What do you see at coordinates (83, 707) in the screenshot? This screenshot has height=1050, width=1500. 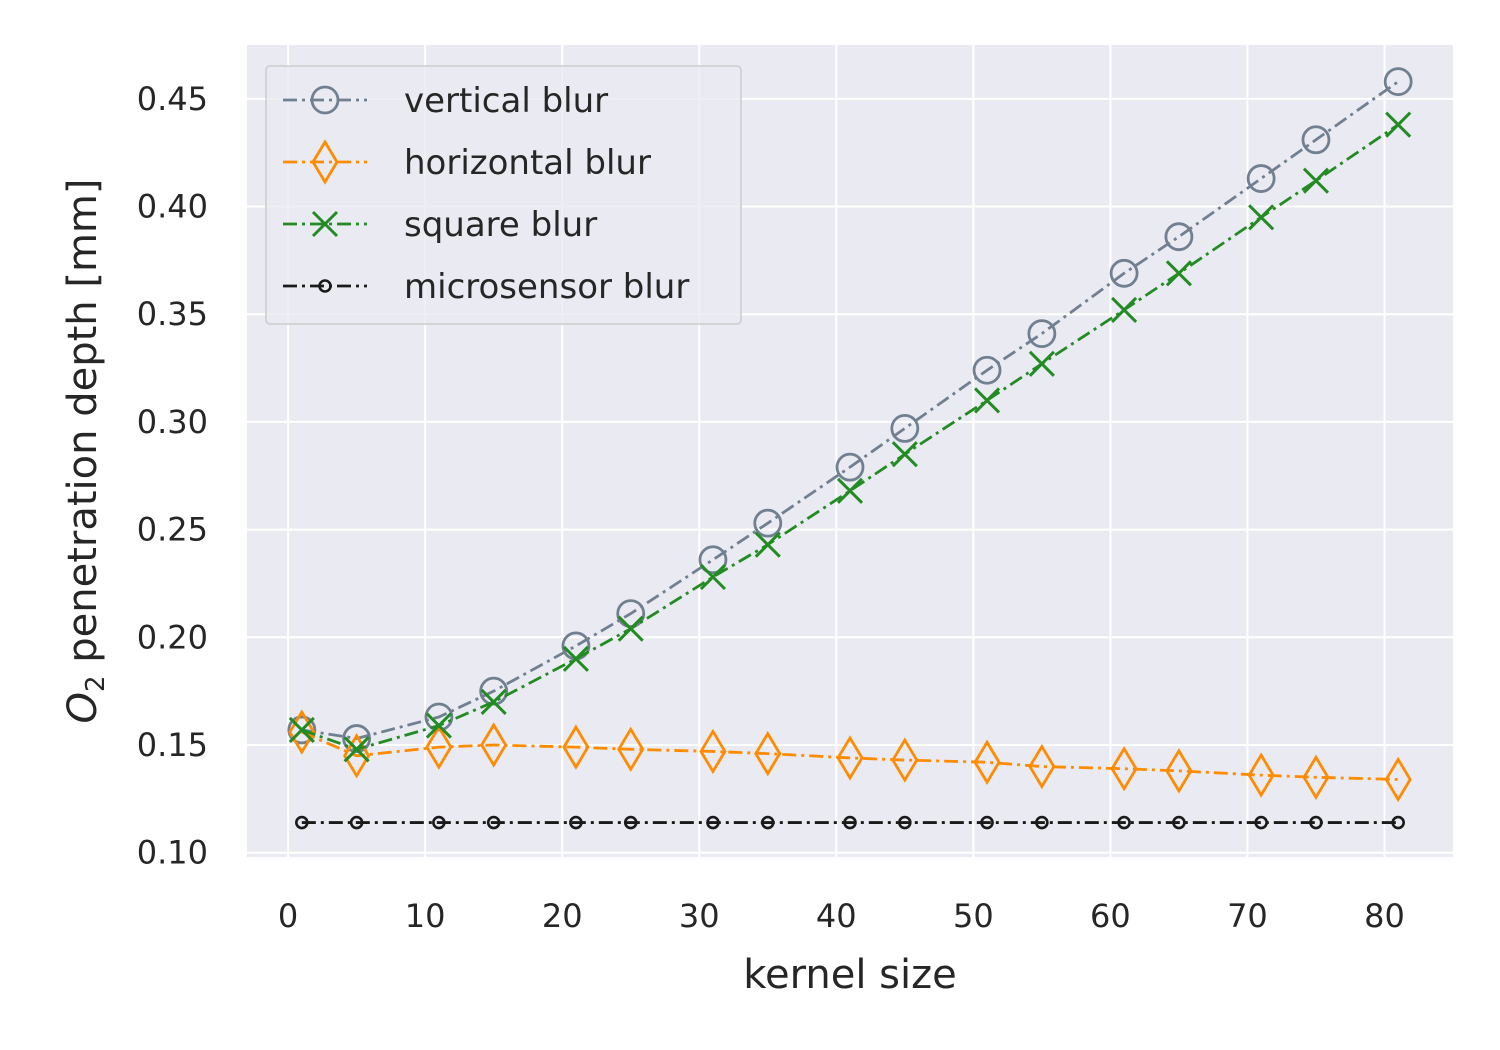 I see `y-axis-title-o: O` at bounding box center [83, 707].